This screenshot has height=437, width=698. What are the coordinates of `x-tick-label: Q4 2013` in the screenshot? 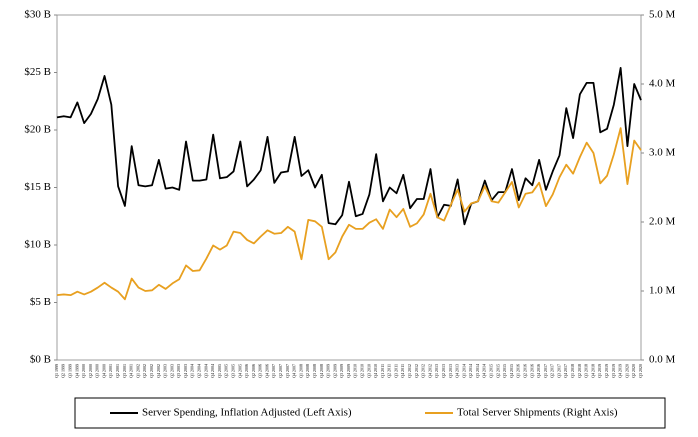 It's located at (457, 371).